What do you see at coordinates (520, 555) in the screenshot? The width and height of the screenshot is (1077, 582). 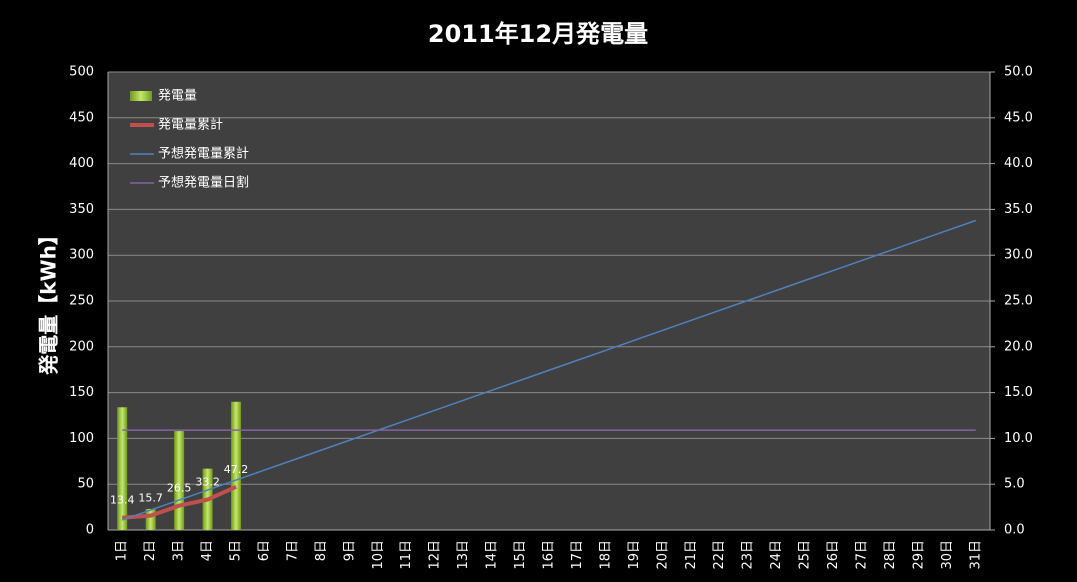 I see `x-tick-label: 15日` at bounding box center [520, 555].